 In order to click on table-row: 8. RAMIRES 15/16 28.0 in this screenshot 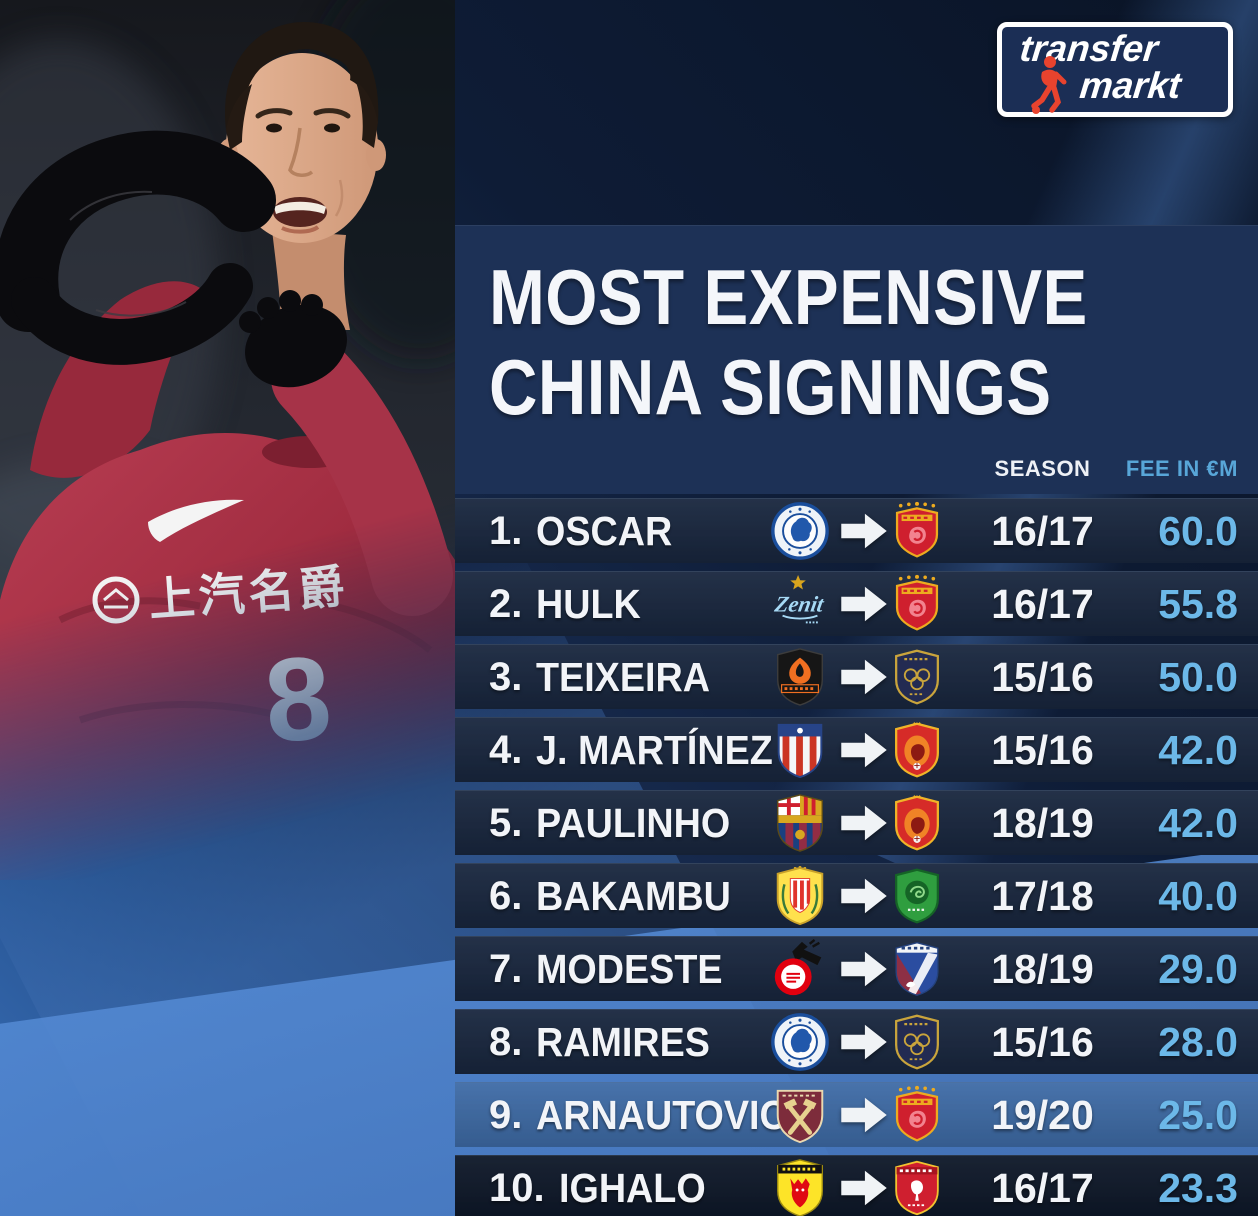, I will do `click(856, 1041)`.